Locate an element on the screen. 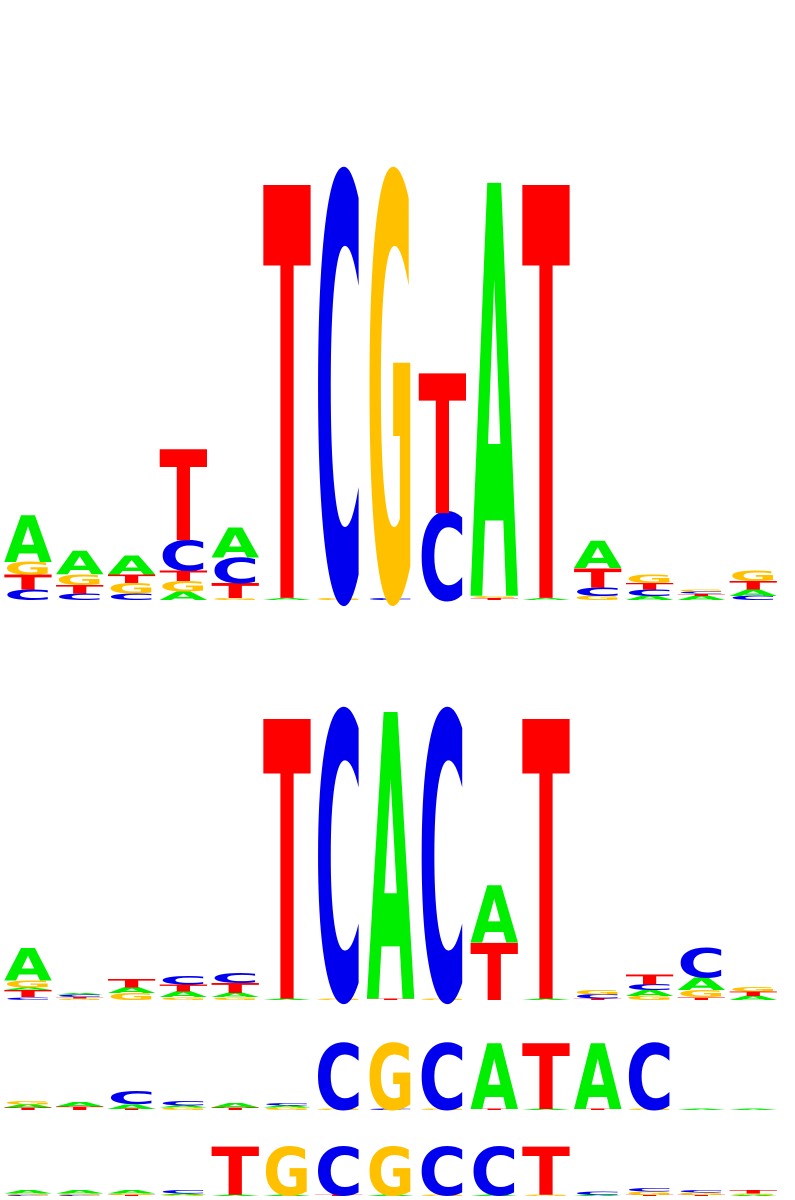 This screenshot has width=795, height=1200. logo-3-col-11-letter-A: A is located at coordinates (546, 1110).